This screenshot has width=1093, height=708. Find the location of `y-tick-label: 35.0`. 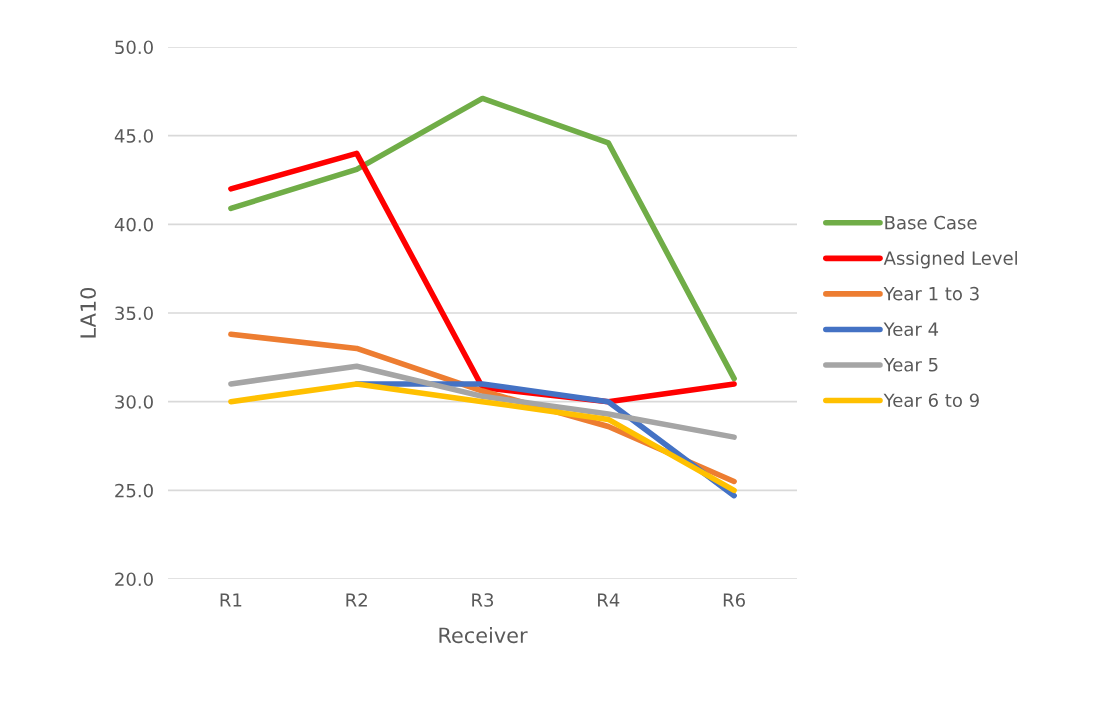

y-tick-label: 35.0 is located at coordinates (134, 313).